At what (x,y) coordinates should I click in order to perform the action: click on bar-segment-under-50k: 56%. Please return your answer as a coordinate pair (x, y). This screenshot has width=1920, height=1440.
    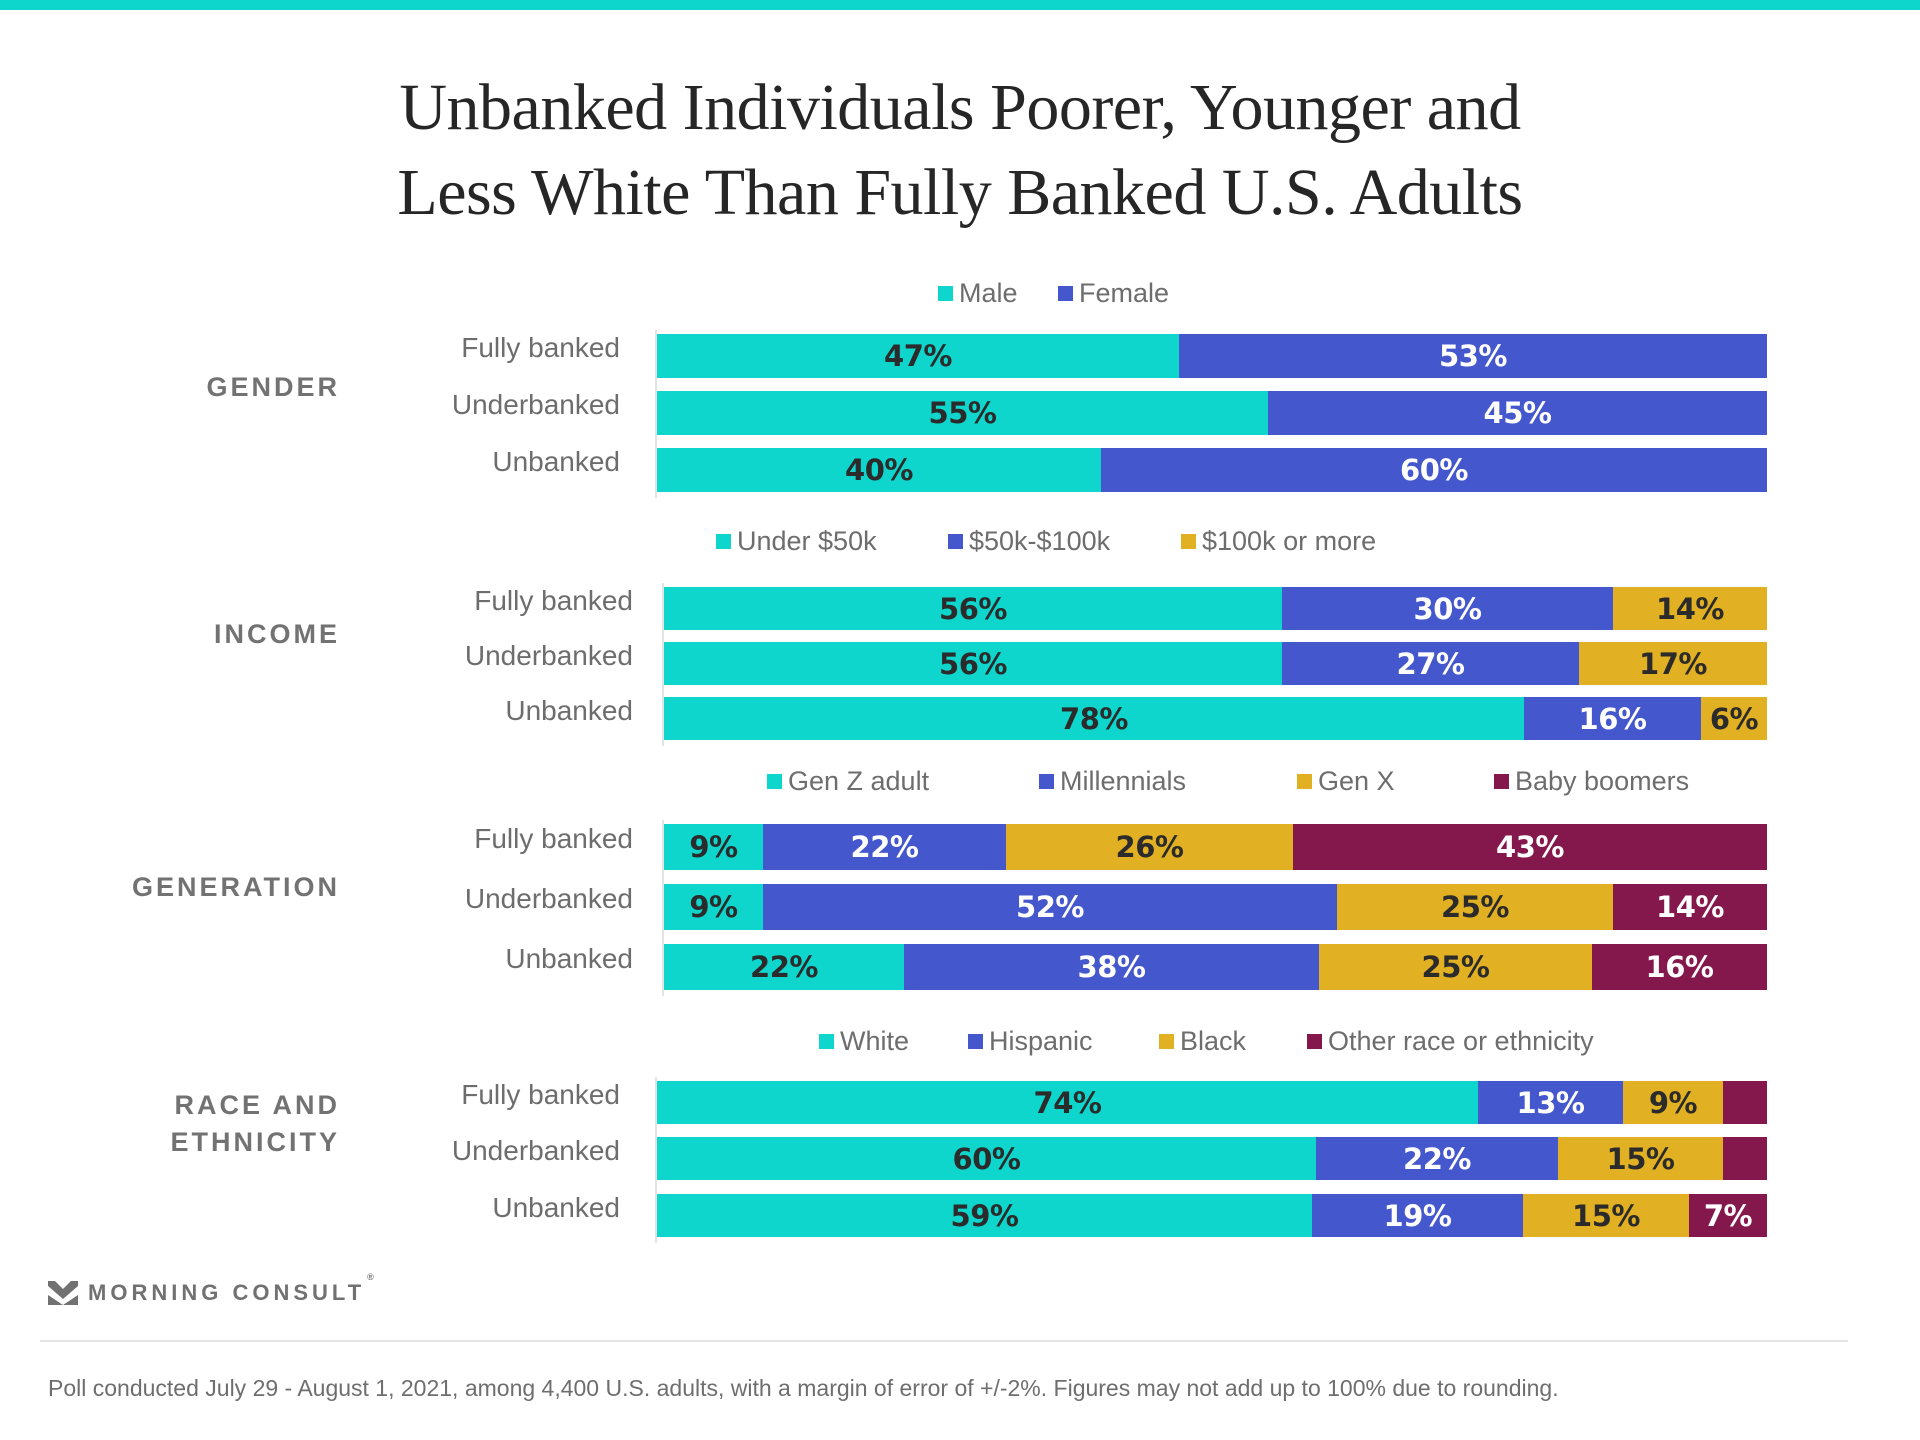
    Looking at the image, I should click on (973, 663).